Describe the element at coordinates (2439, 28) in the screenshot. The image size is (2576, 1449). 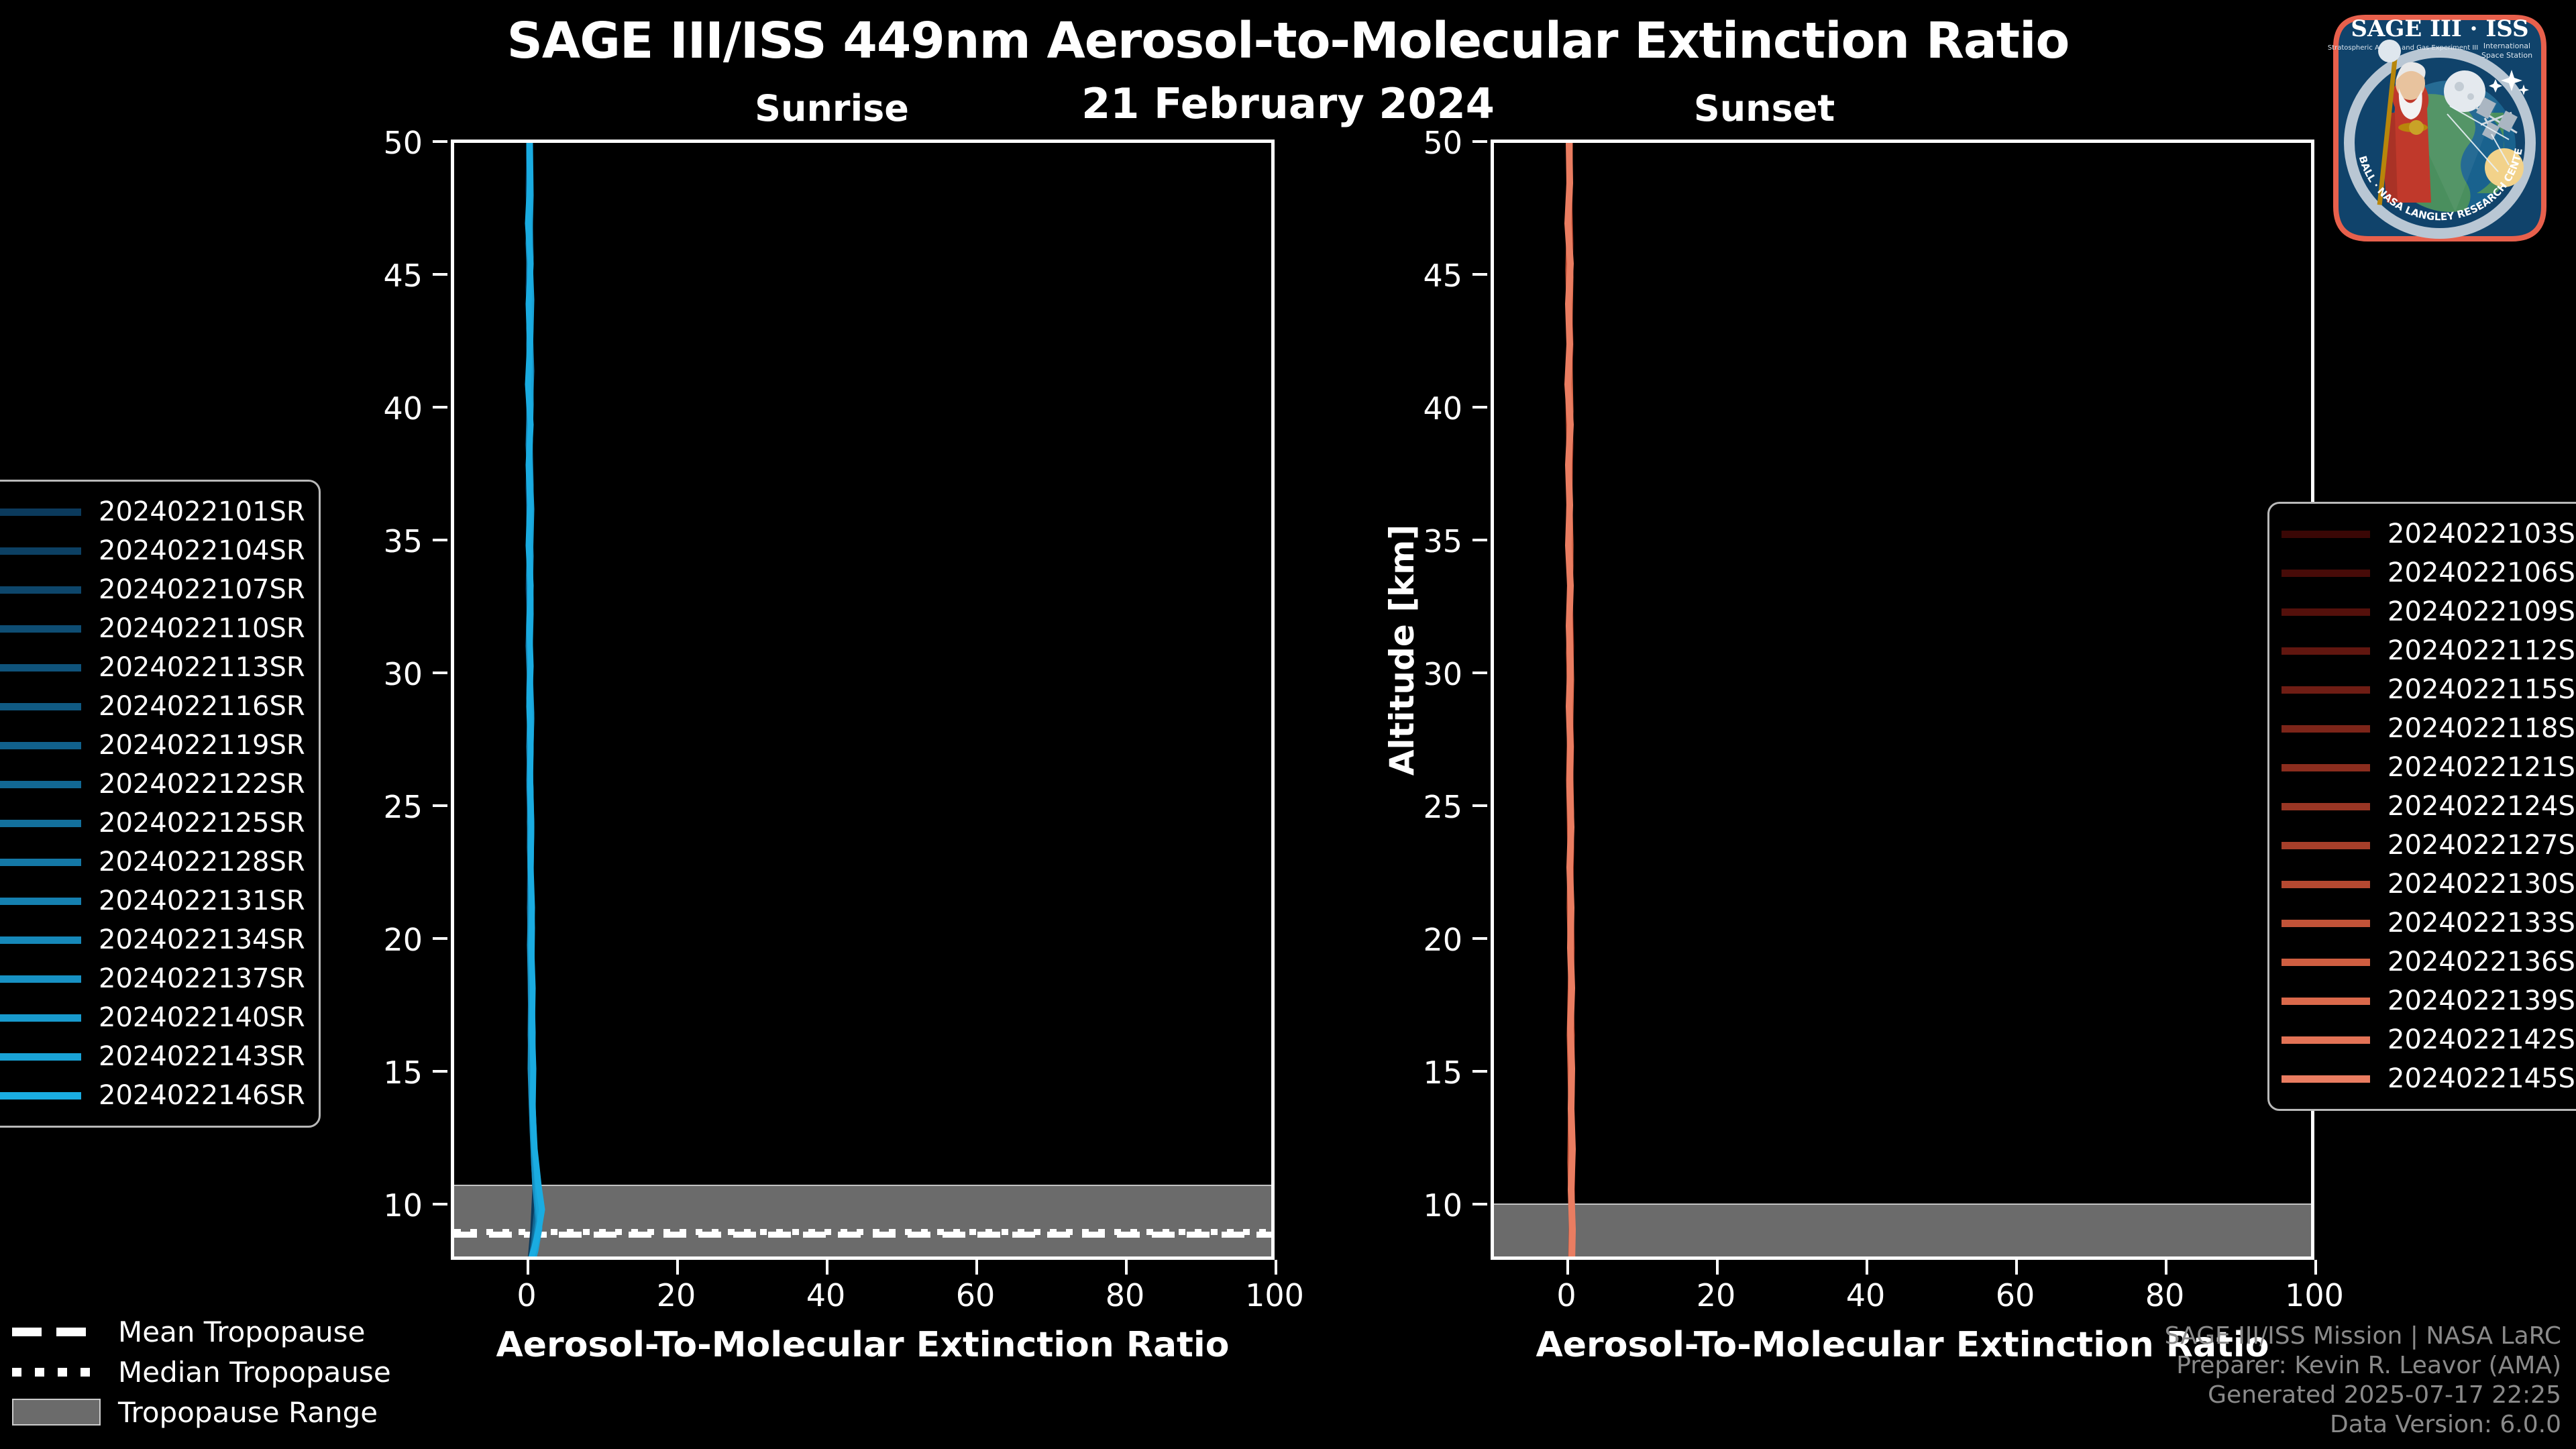
I see `logo-title: SAGE III · ISS` at that location.